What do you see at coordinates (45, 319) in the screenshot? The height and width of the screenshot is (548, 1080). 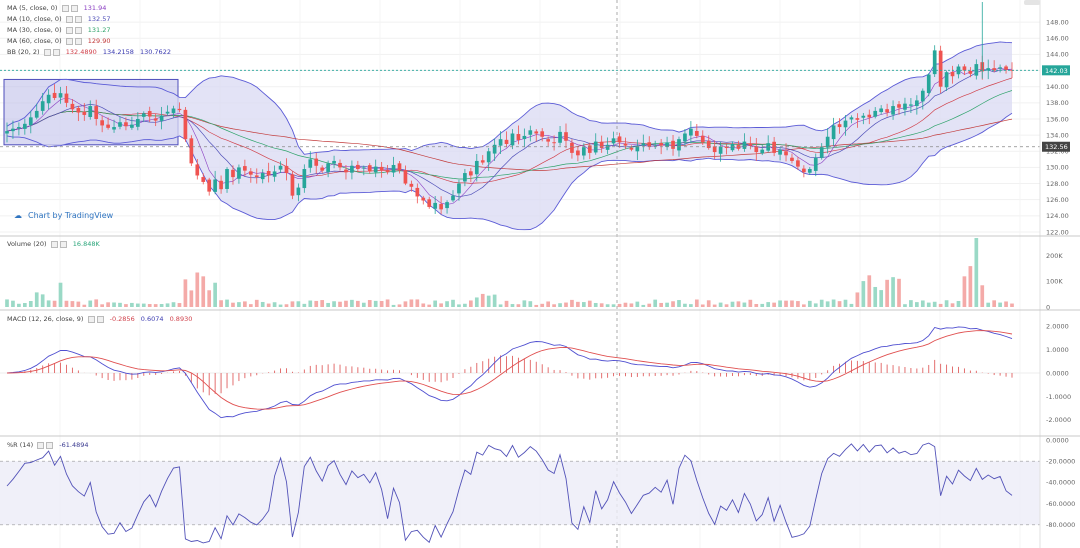 I see `macd-label: MACD (12, 26, close, 9)` at bounding box center [45, 319].